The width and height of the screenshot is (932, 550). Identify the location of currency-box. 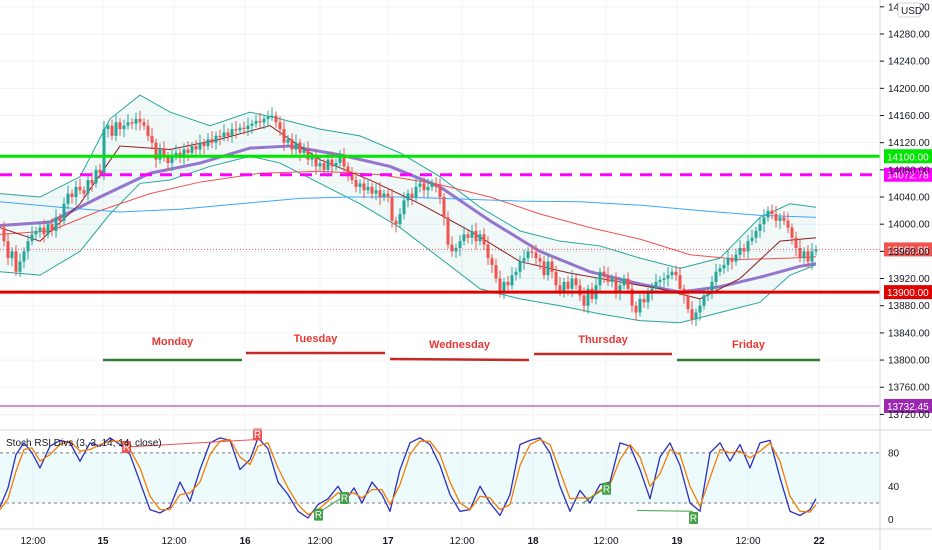
(909, 10).